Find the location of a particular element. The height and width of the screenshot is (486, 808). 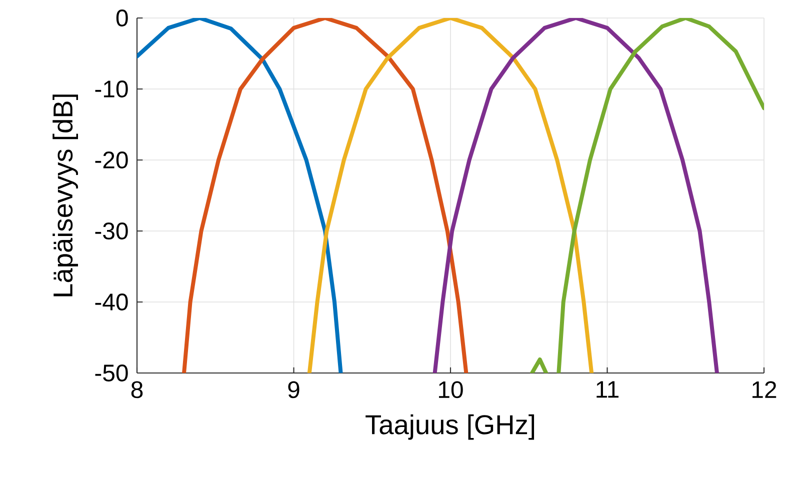

y-axis-title: Läpäisevyys [dB] is located at coordinates (65, 195).